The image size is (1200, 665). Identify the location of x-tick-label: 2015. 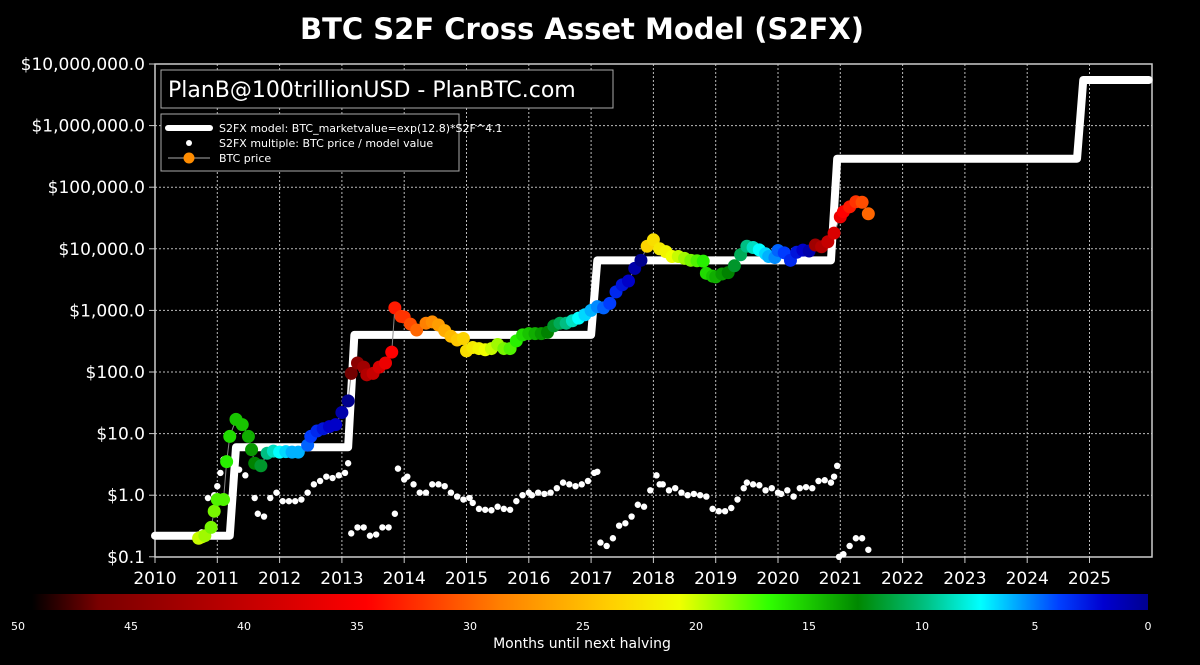
(466, 579).